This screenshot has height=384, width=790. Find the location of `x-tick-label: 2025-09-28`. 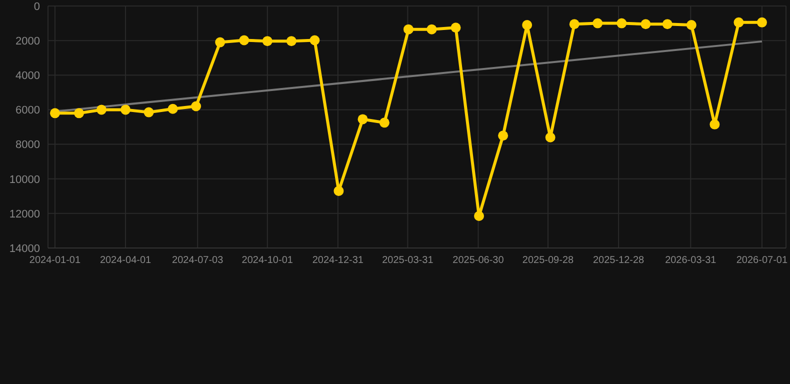

x-tick-label: 2025-09-28 is located at coordinates (548, 260).